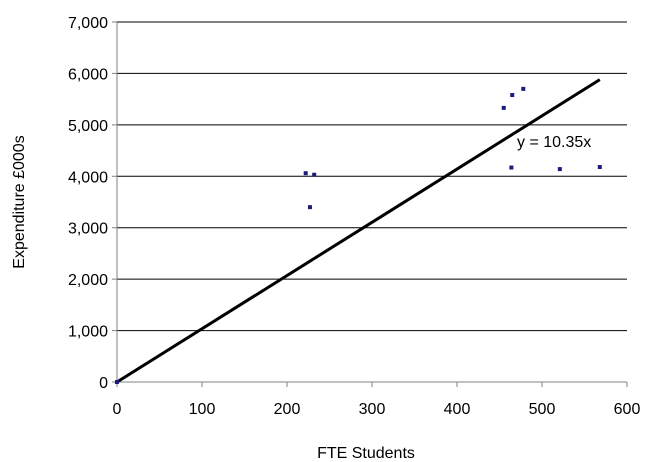  What do you see at coordinates (366, 453) in the screenshot?
I see `x-axis-title: FTE Students` at bounding box center [366, 453].